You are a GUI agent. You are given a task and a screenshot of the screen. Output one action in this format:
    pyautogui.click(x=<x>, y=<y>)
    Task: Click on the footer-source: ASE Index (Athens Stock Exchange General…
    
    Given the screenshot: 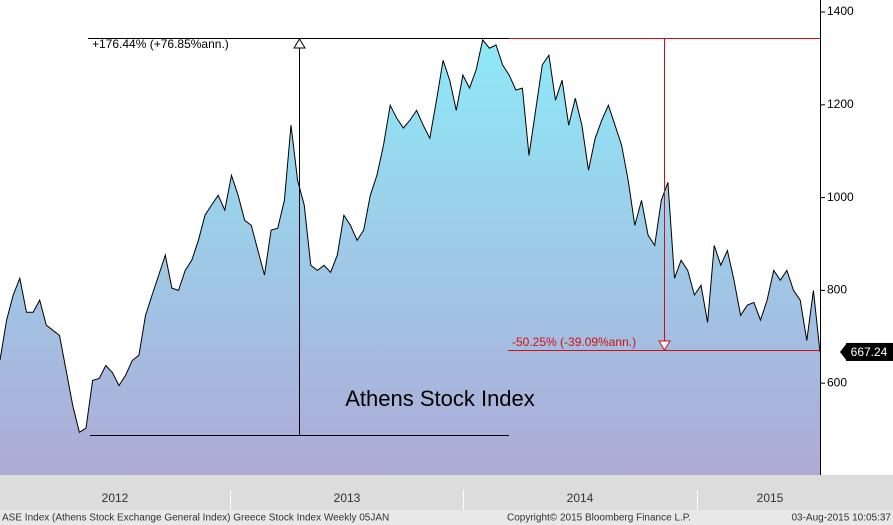 What is the action you would take?
    pyautogui.click(x=195, y=518)
    